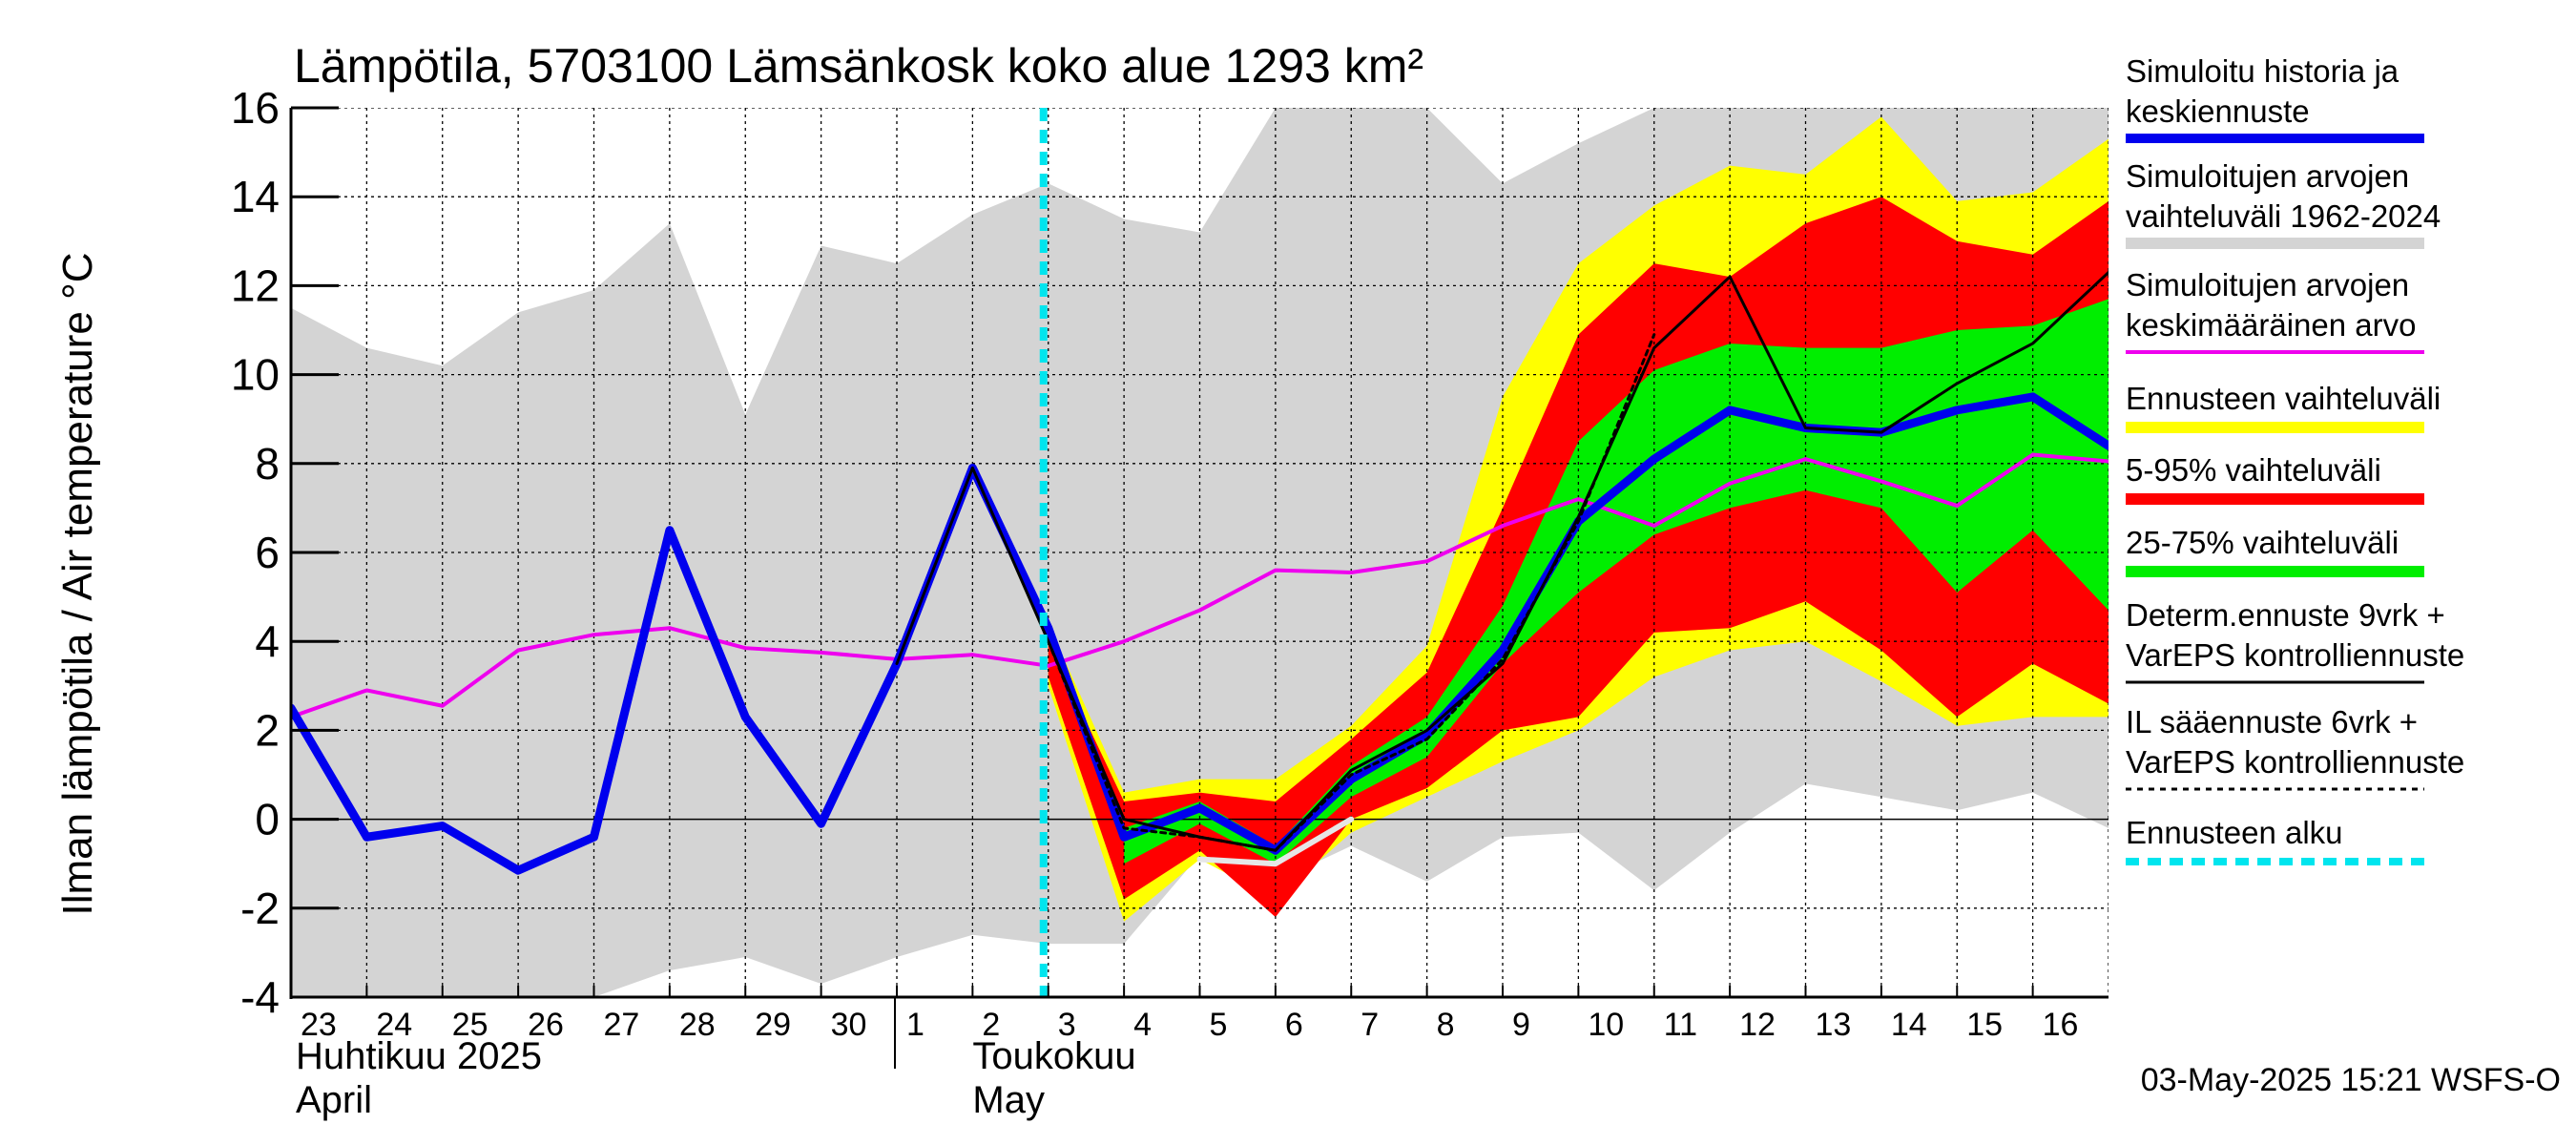 This screenshot has width=2576, height=1145. What do you see at coordinates (622, 1025) in the screenshot?
I see `x-tick-label: 27` at bounding box center [622, 1025].